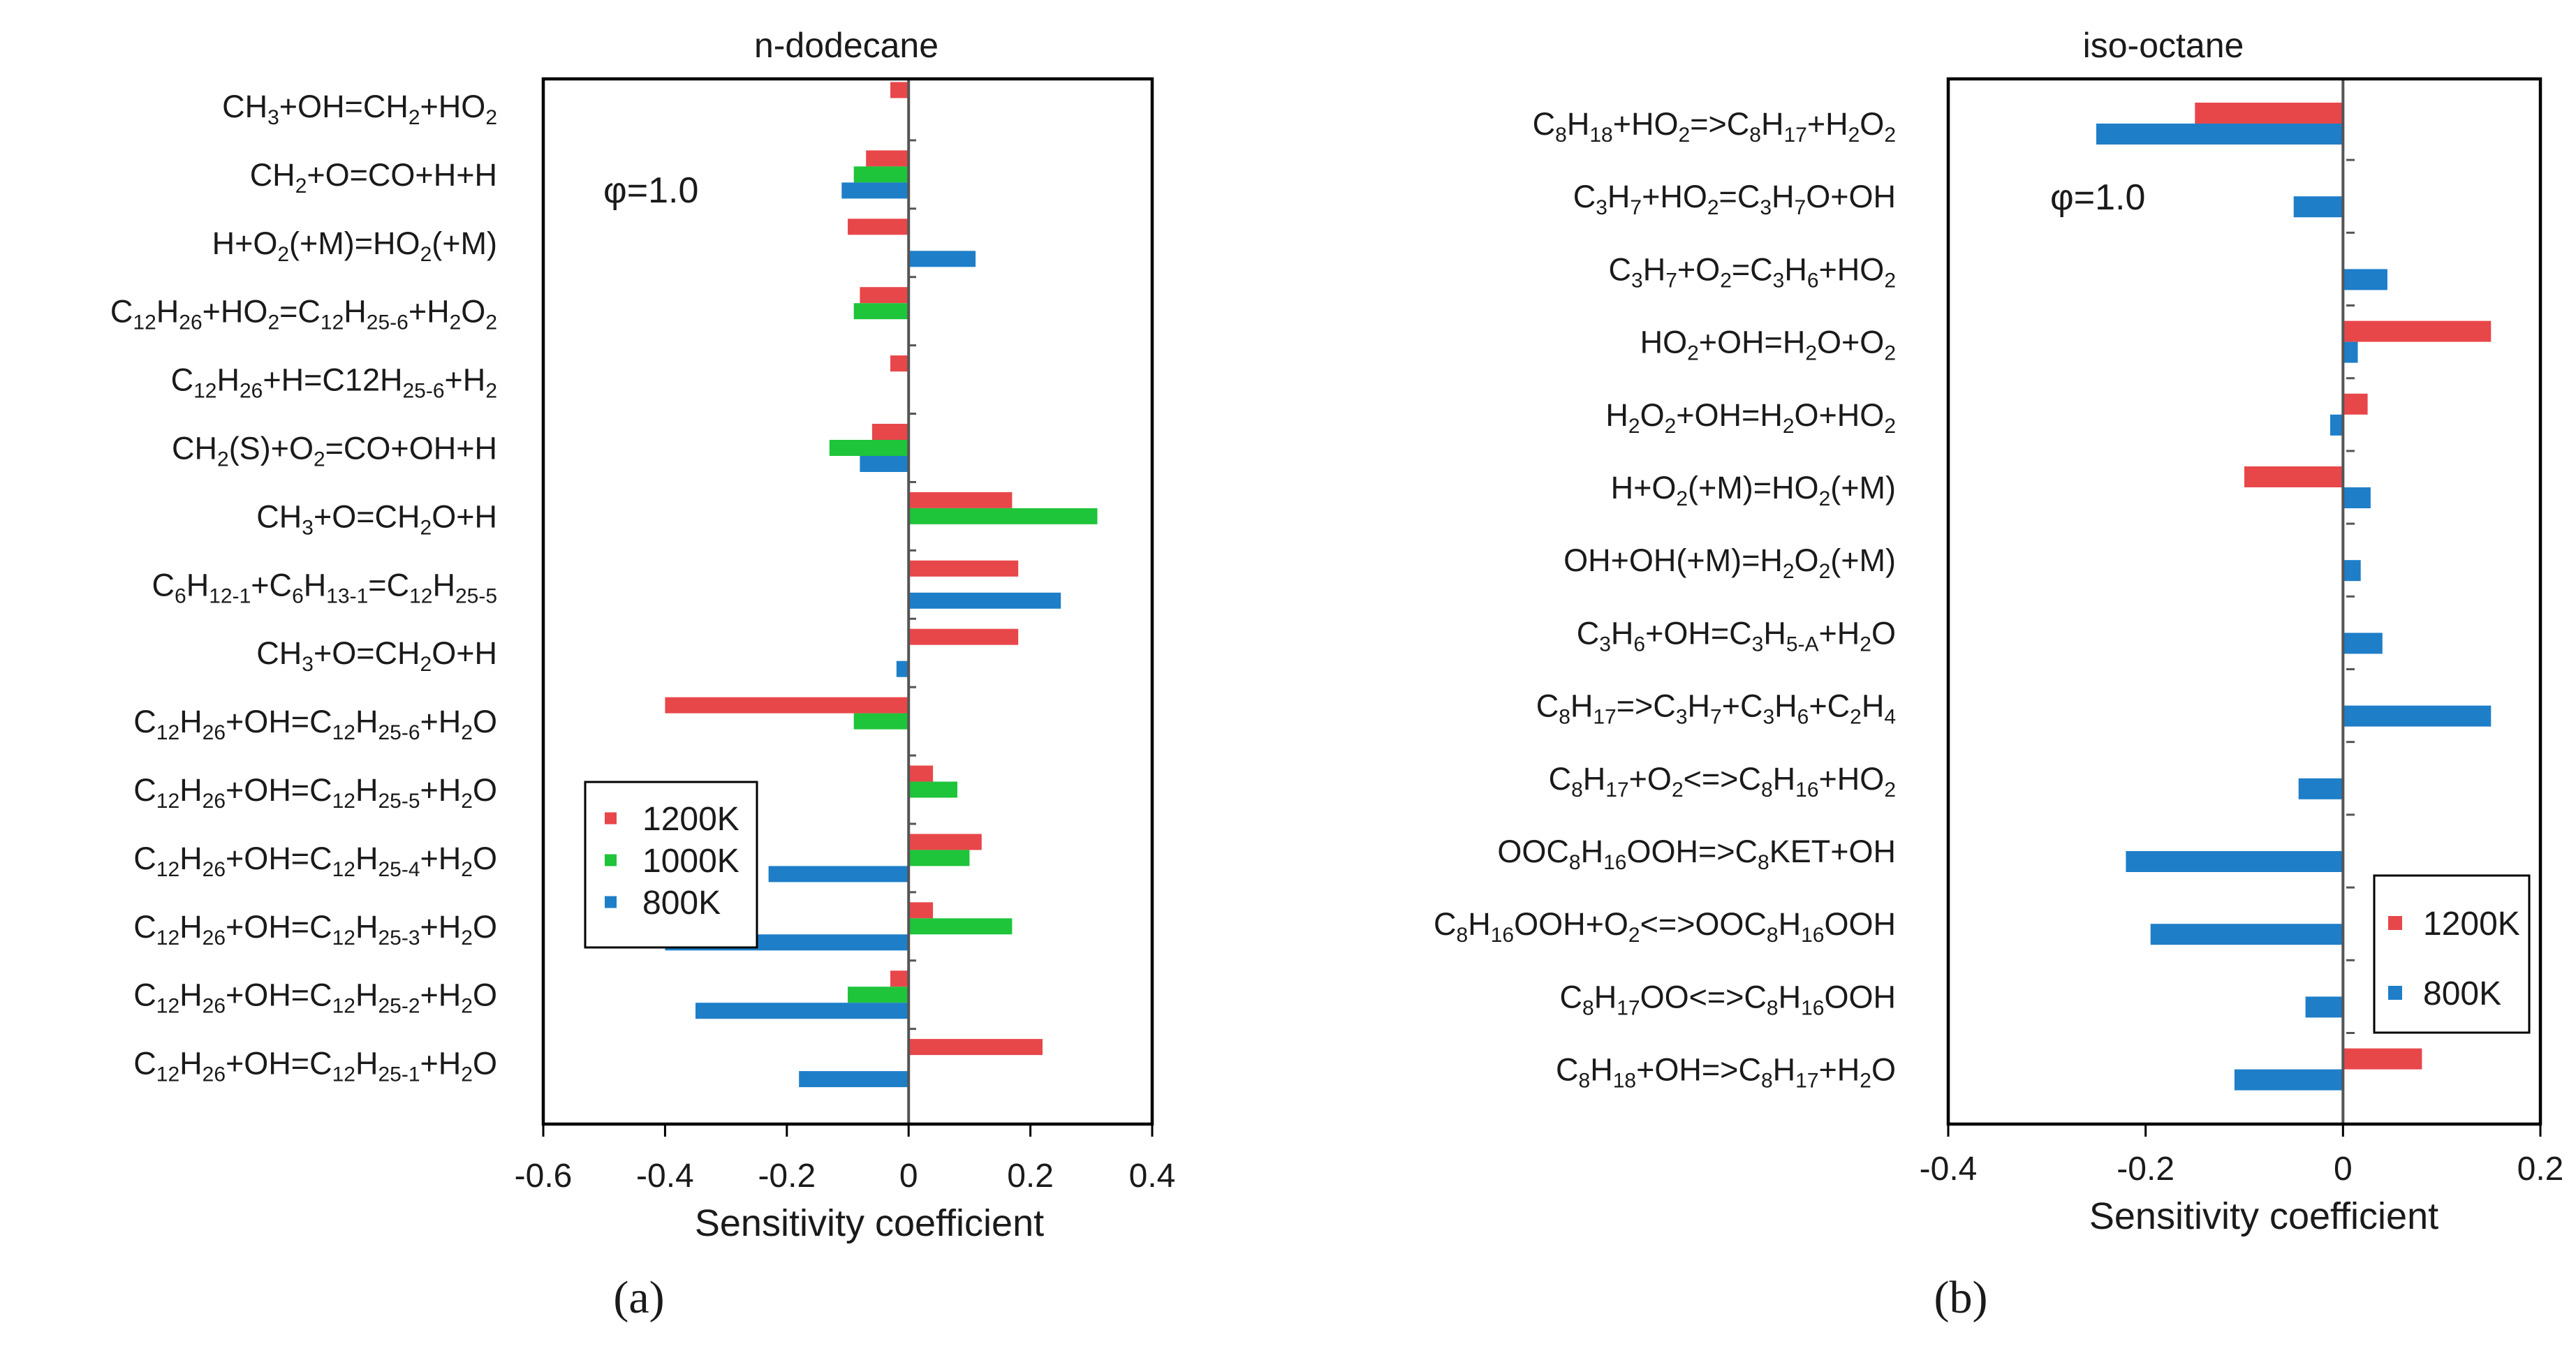 The image size is (2576, 1351). I want to click on x-tick-label-b-3: 0.2, so click(2540, 1169).